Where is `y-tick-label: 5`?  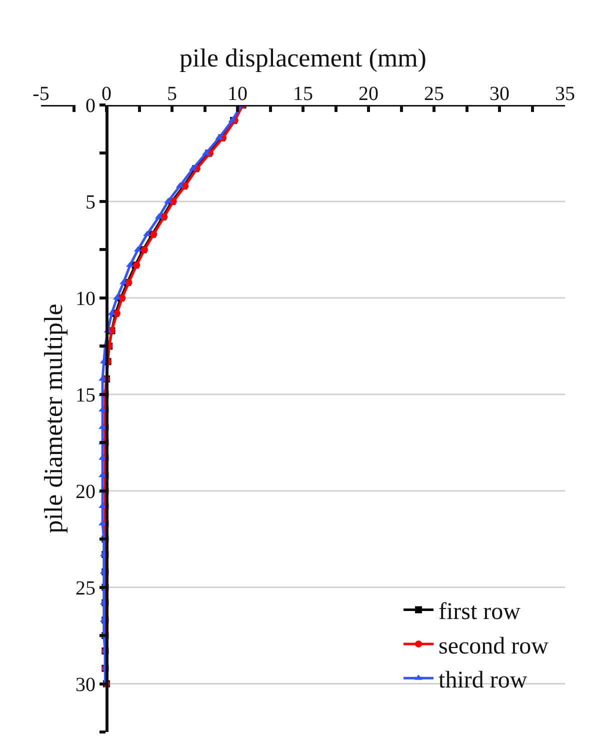
y-tick-label: 5 is located at coordinates (91, 202).